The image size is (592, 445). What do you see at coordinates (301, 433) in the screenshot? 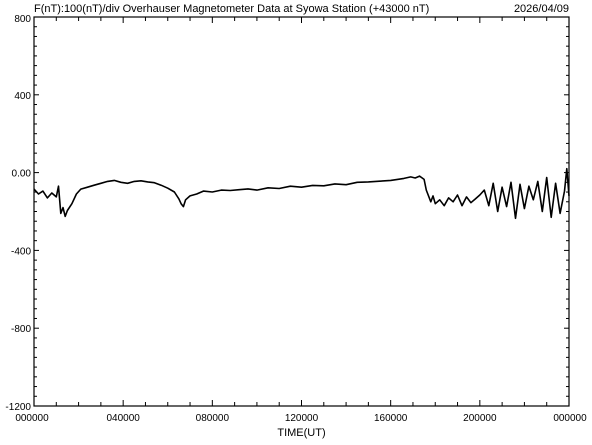
I see `x-axis-label: TIME(UT)` at bounding box center [301, 433].